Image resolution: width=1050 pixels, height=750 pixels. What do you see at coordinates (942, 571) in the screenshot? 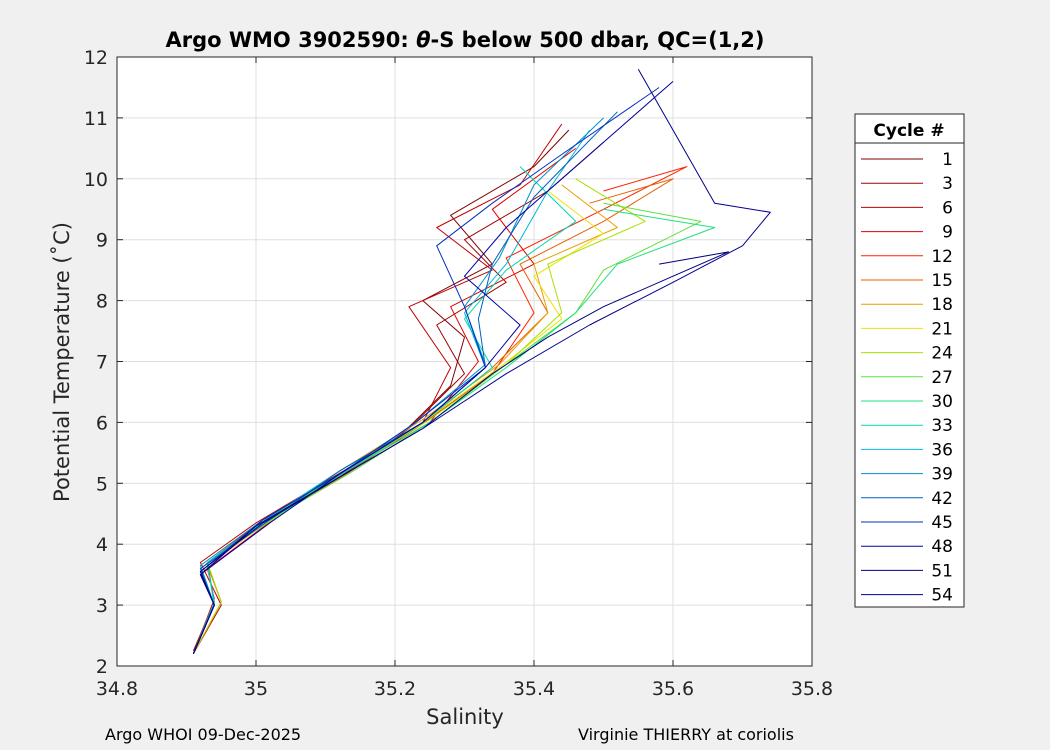
I see `legend-label: 51` at bounding box center [942, 571].